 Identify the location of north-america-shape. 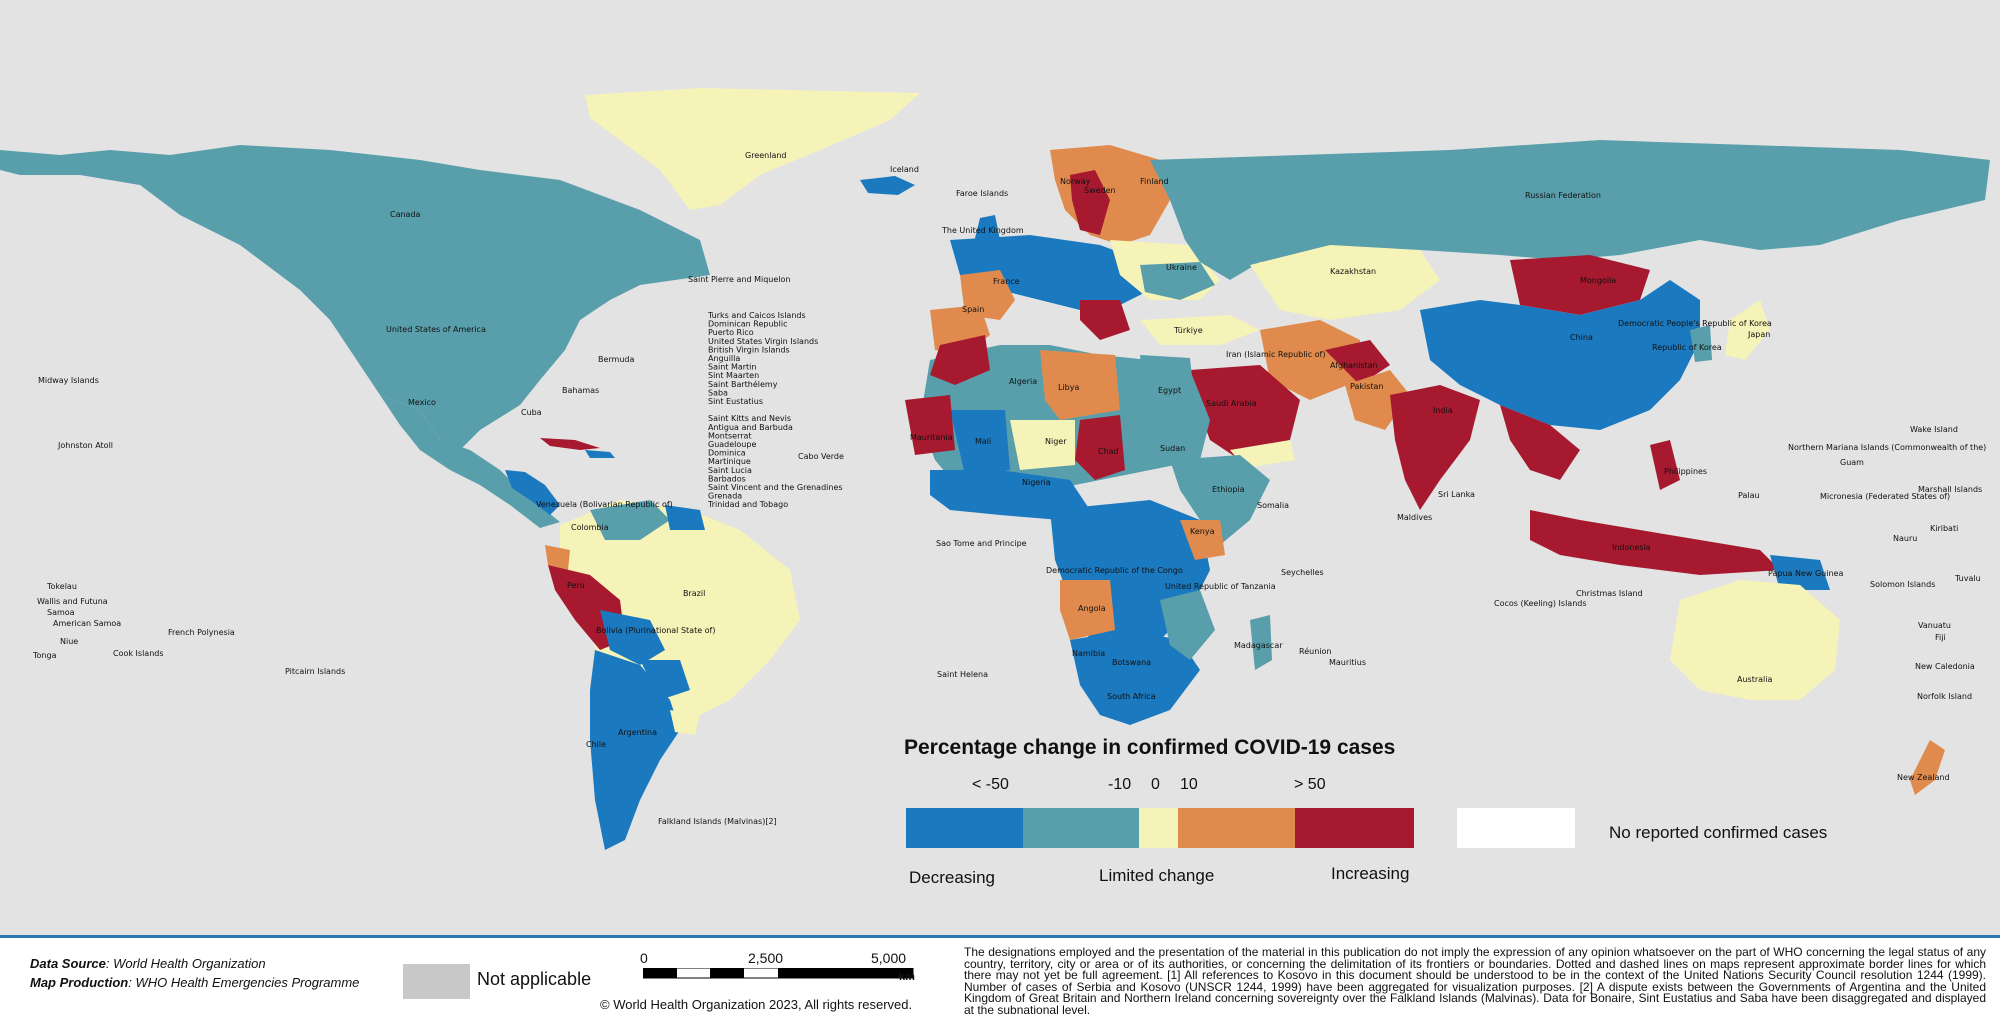
(355, 297).